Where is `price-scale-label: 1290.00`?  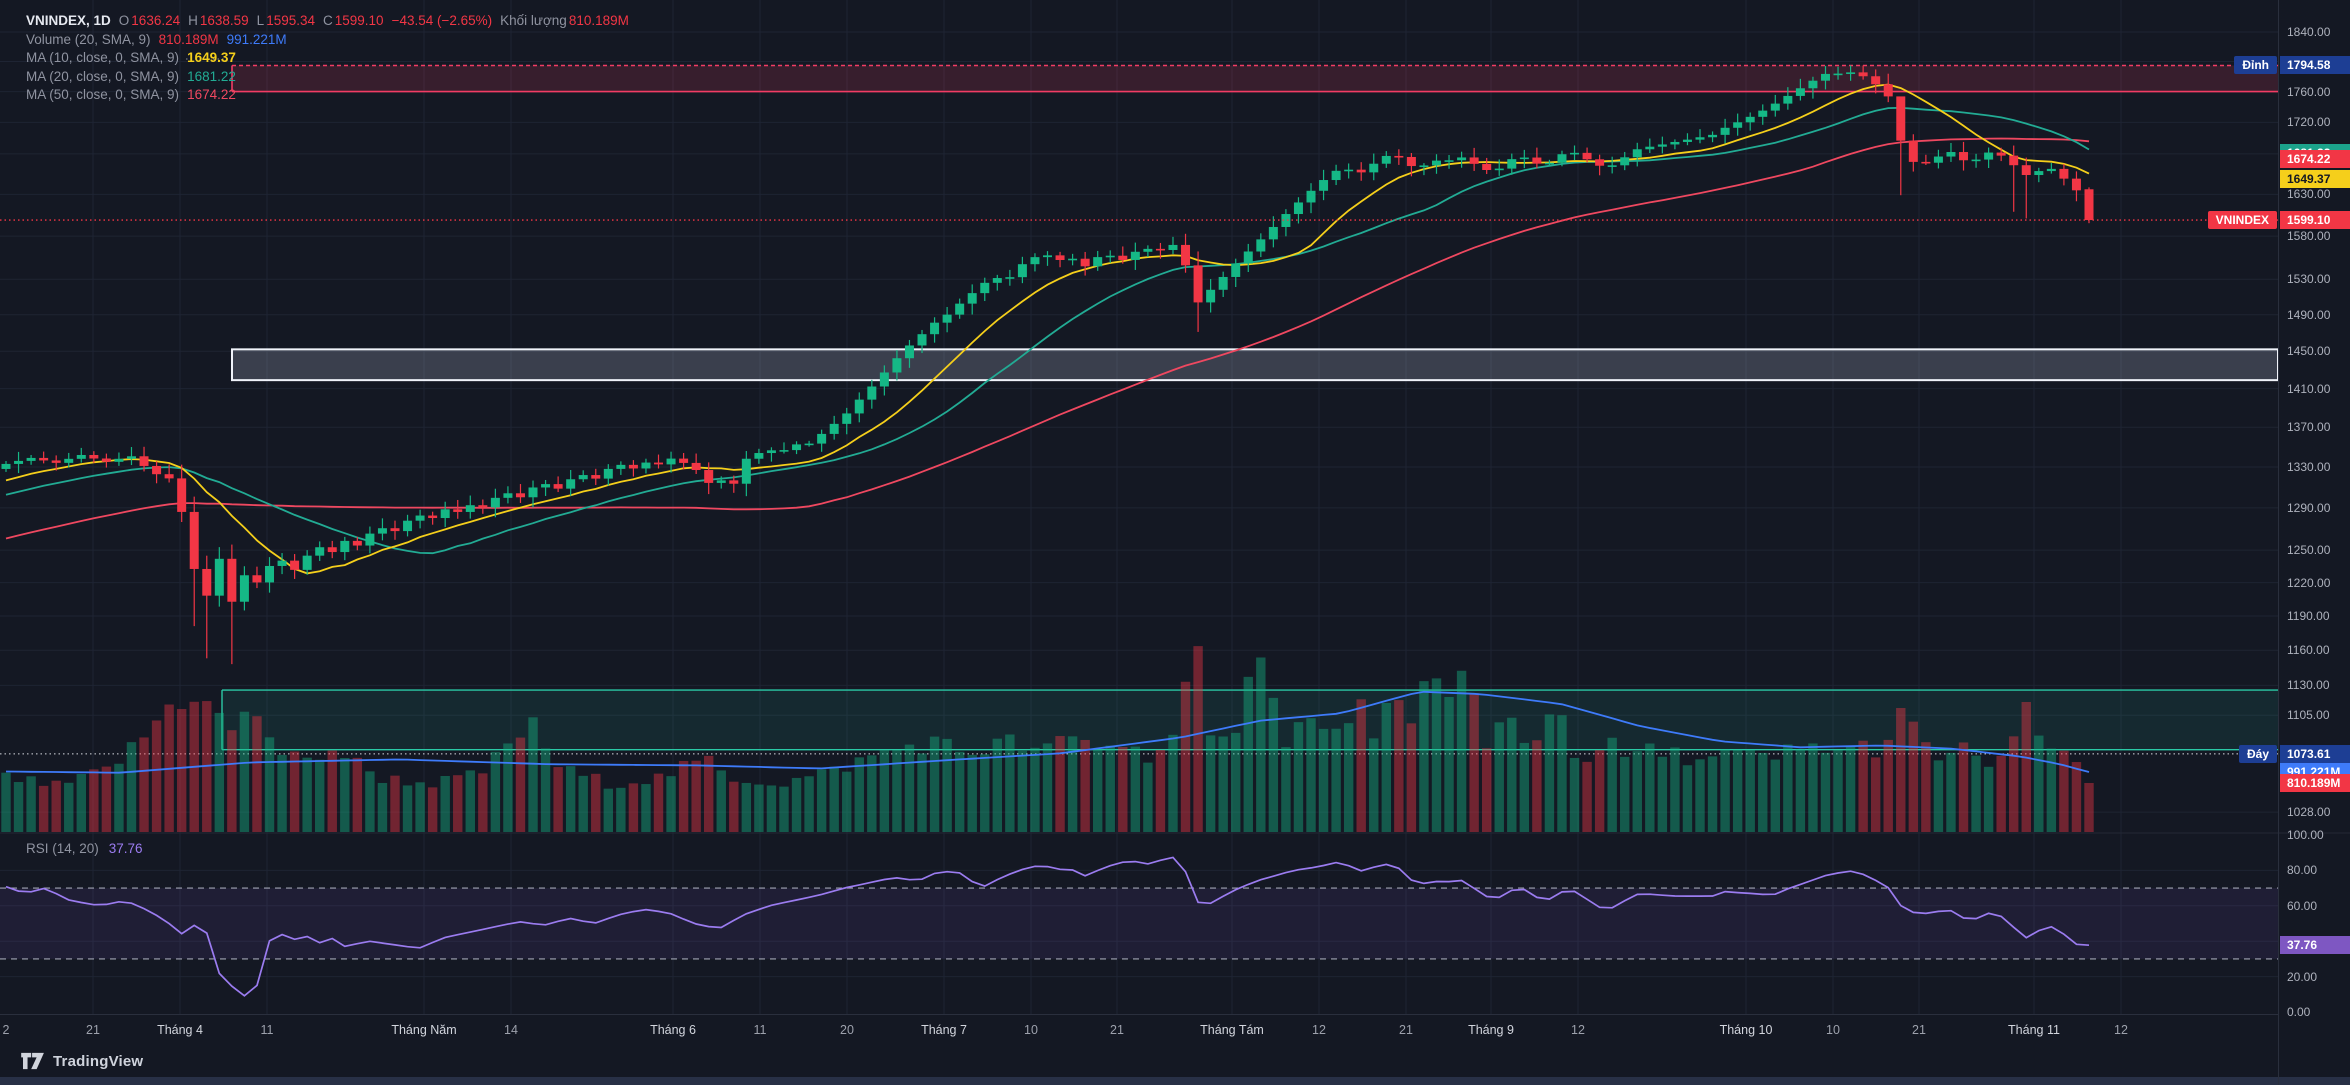
price-scale-label: 1290.00 is located at coordinates (2309, 507).